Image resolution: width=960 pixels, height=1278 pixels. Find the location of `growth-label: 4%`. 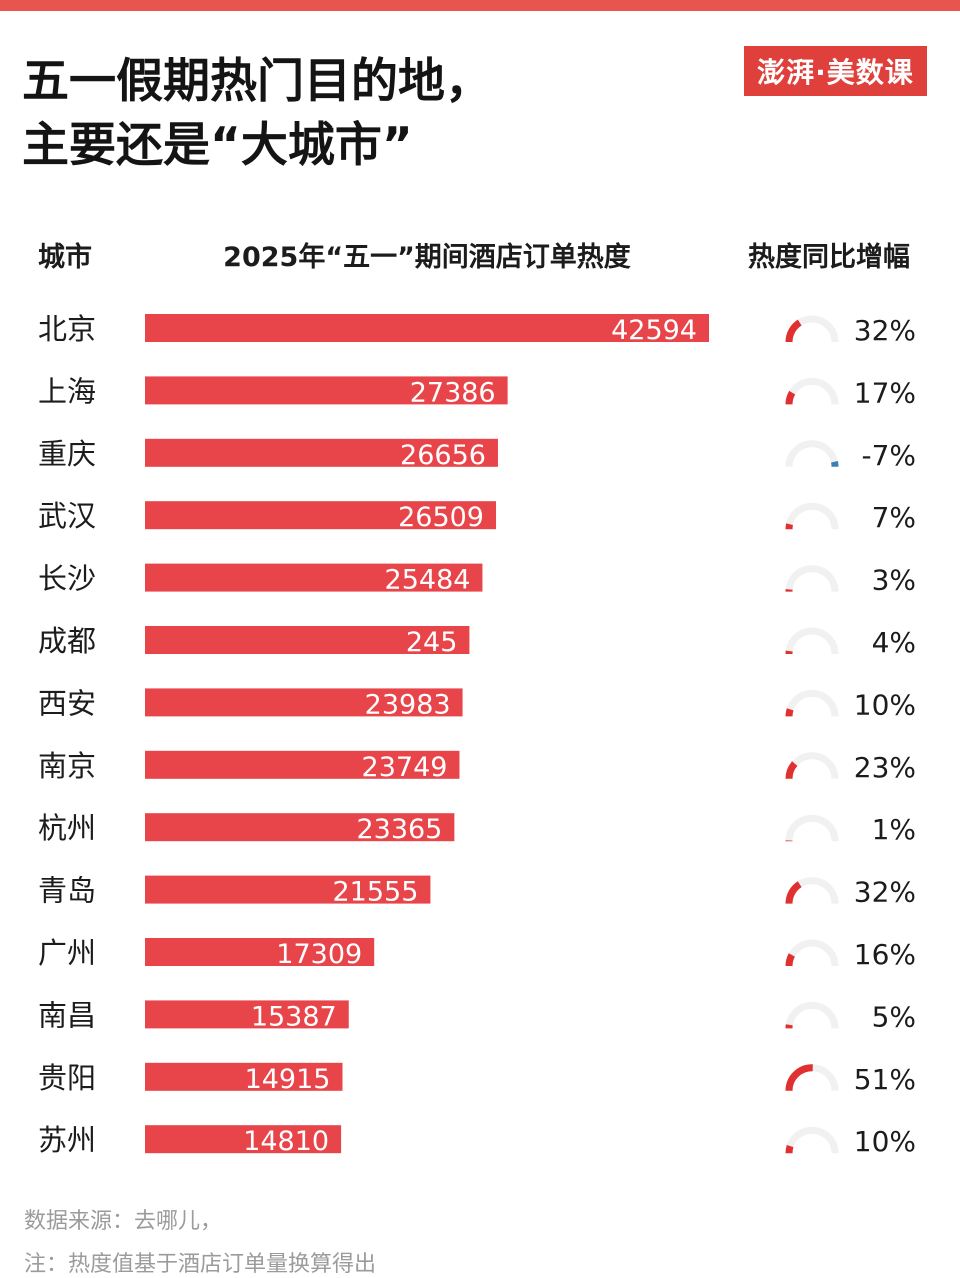

growth-label: 4% is located at coordinates (894, 642).